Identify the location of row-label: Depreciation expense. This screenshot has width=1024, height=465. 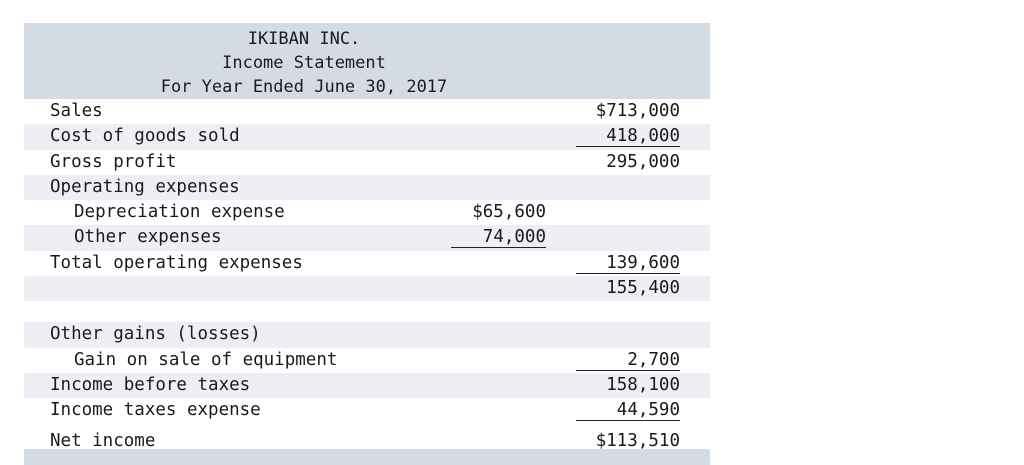
(179, 212).